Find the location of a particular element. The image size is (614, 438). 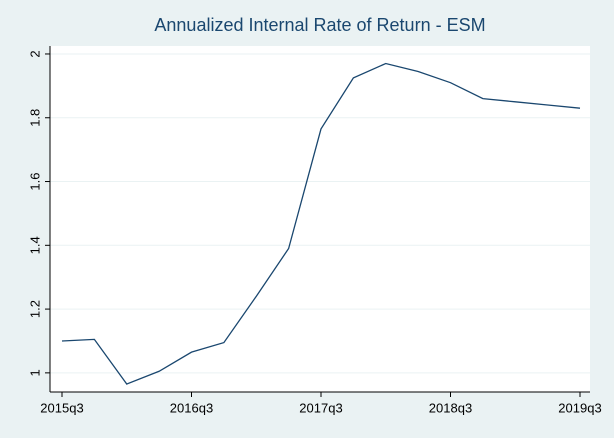

y-tick-label: 1 is located at coordinates (34, 372).